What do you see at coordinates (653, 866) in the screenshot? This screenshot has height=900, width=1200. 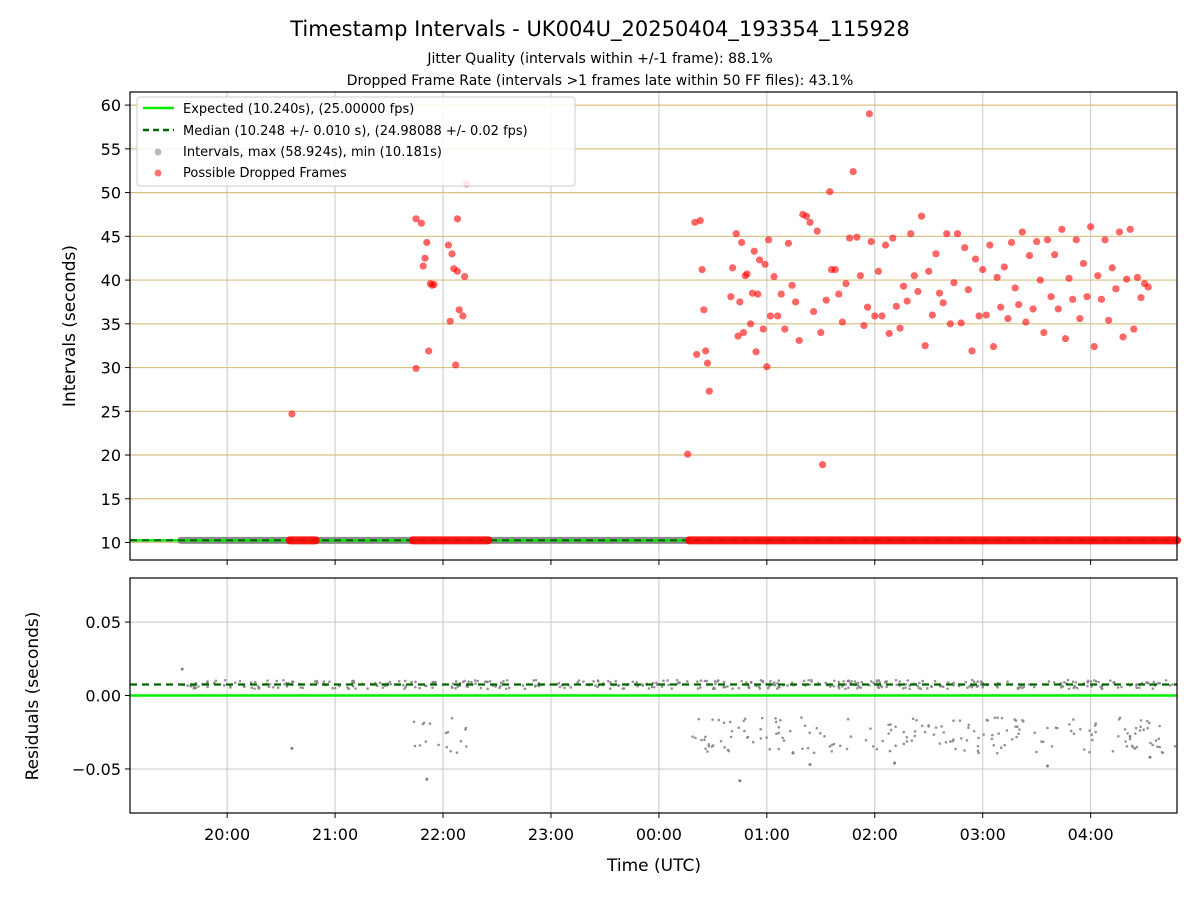 I see `x-axis-label: Time (UTC)` at bounding box center [653, 866].